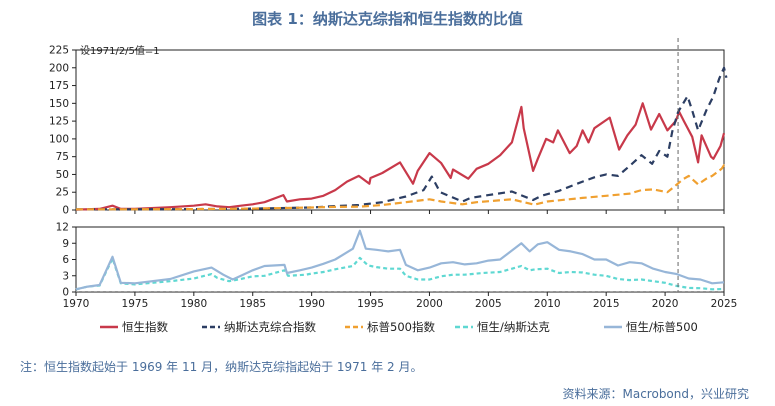 The image size is (775, 406). What do you see at coordinates (62, 175) in the screenshot?
I see `top-ytick-label: 50` at bounding box center [62, 175].